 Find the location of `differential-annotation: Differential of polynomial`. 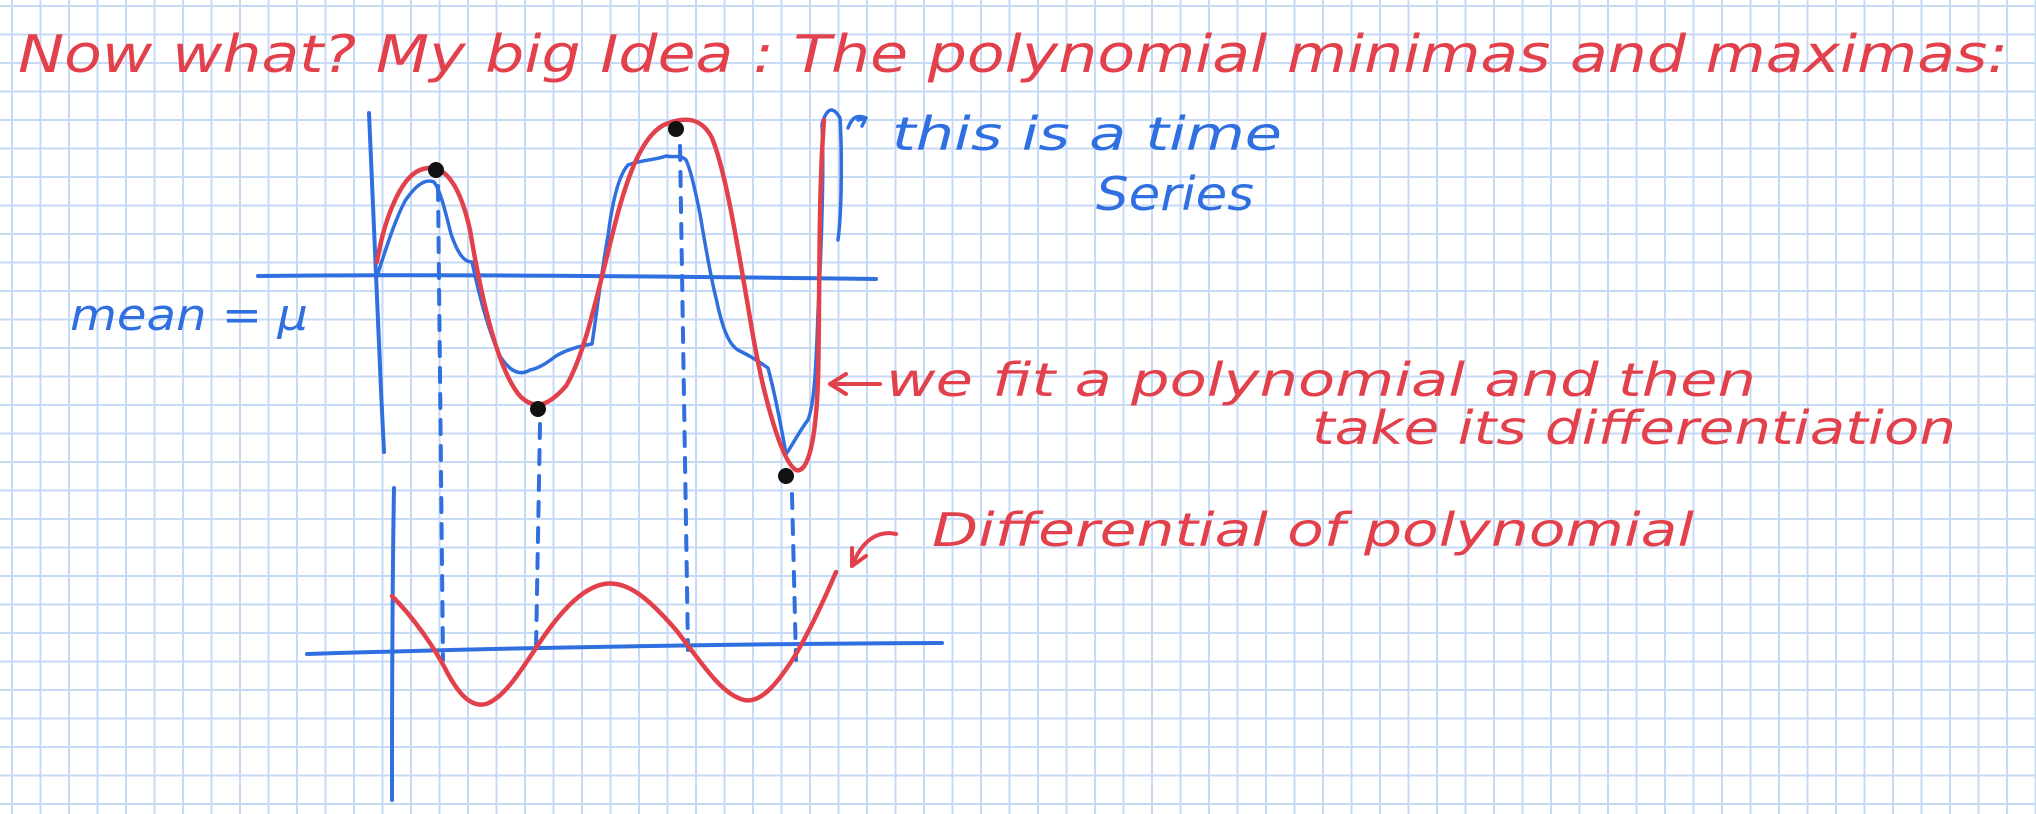

differential-annotation: Differential of polynomial is located at coordinates (1272, 535).